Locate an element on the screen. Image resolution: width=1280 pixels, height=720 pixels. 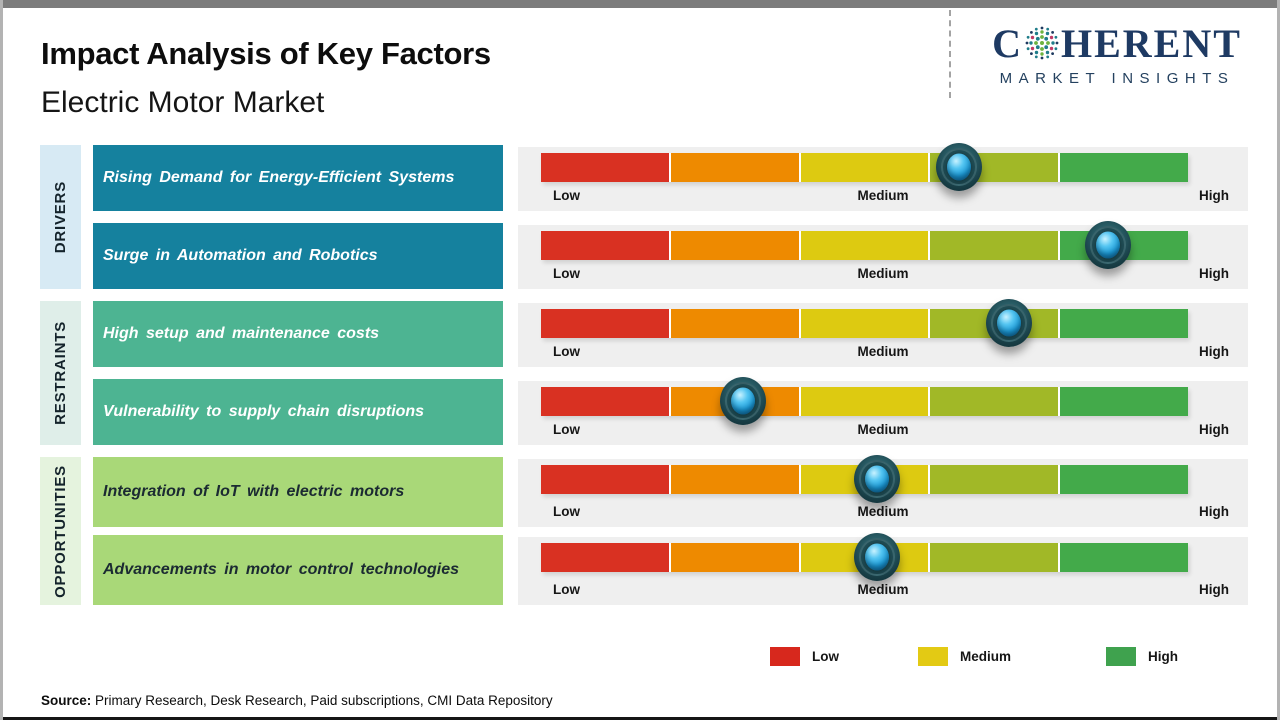
bottom-border-bar is located at coordinates (640, 718).